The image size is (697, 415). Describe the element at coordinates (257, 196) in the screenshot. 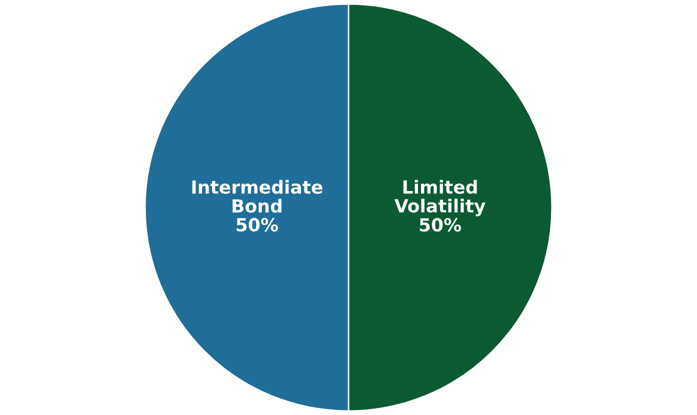

I see `slice-label: Intermediate Bond` at that location.